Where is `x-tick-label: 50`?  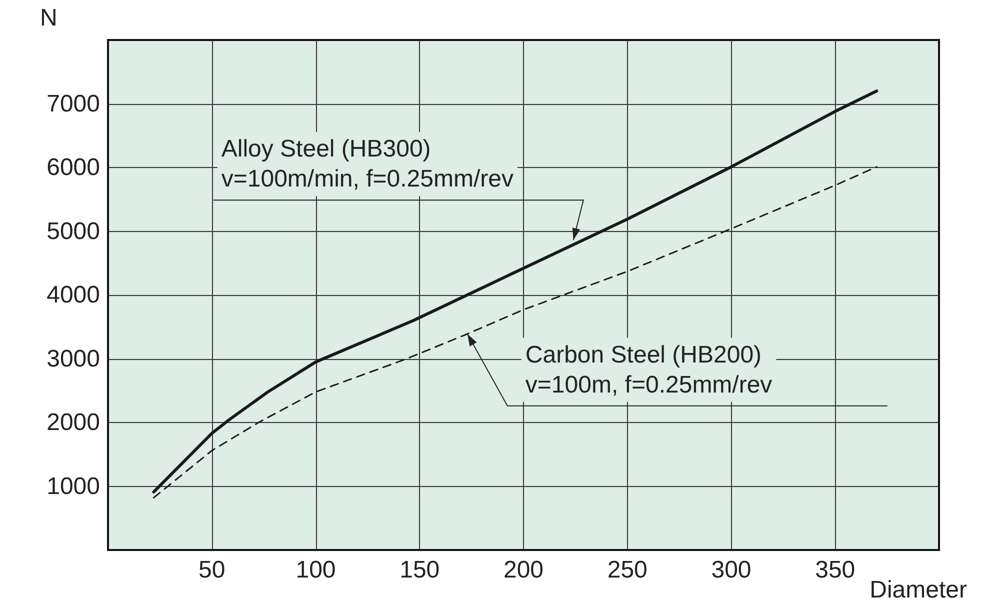
x-tick-label: 50 is located at coordinates (212, 570).